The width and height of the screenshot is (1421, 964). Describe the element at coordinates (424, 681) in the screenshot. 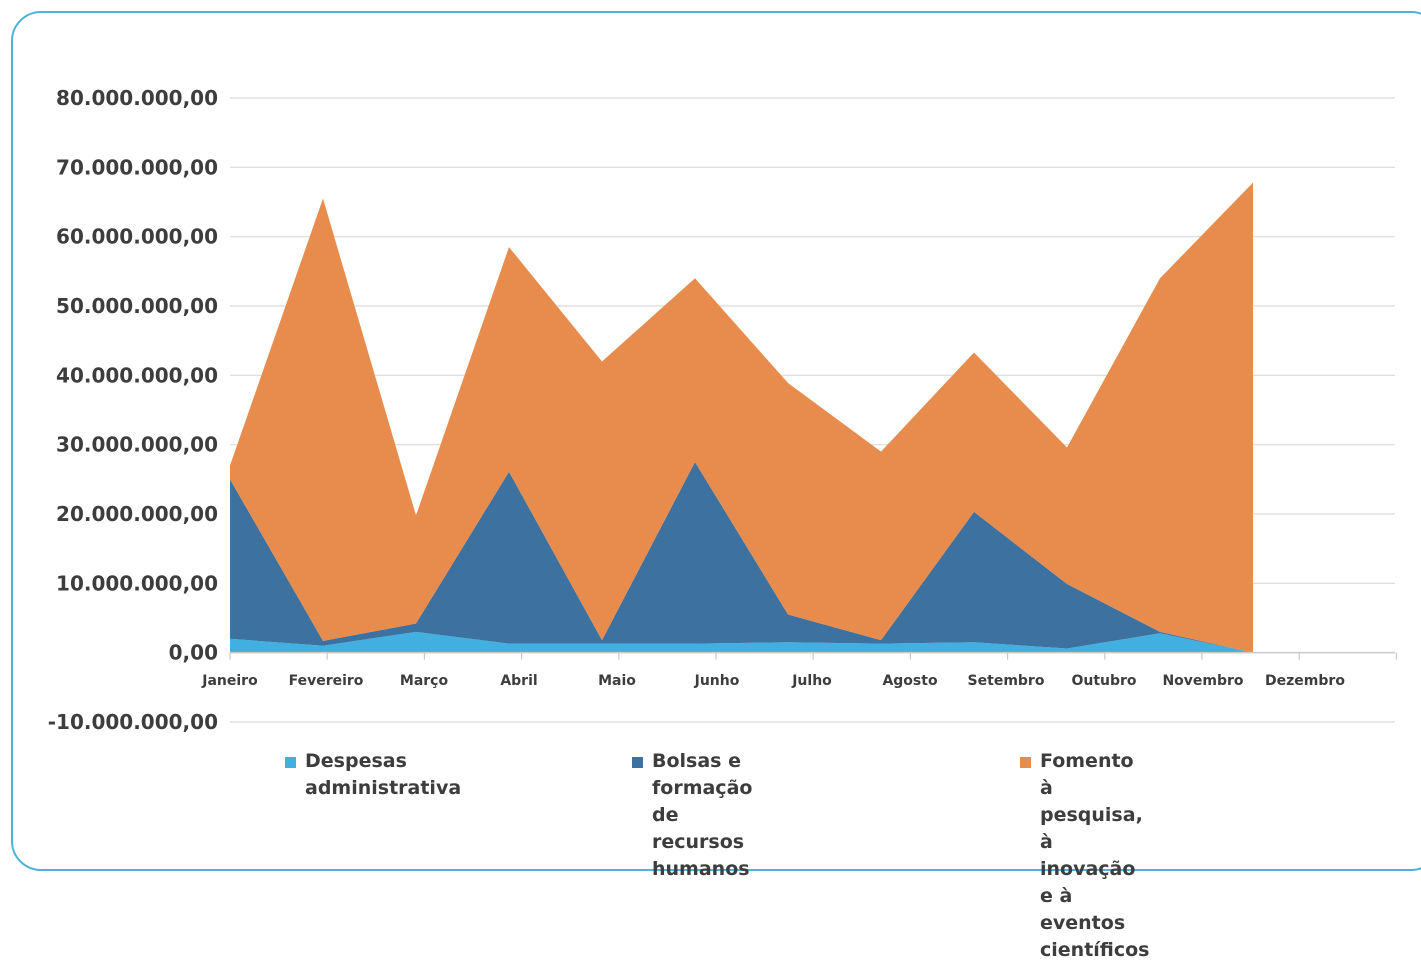

I see `x-tick-label: Março` at that location.